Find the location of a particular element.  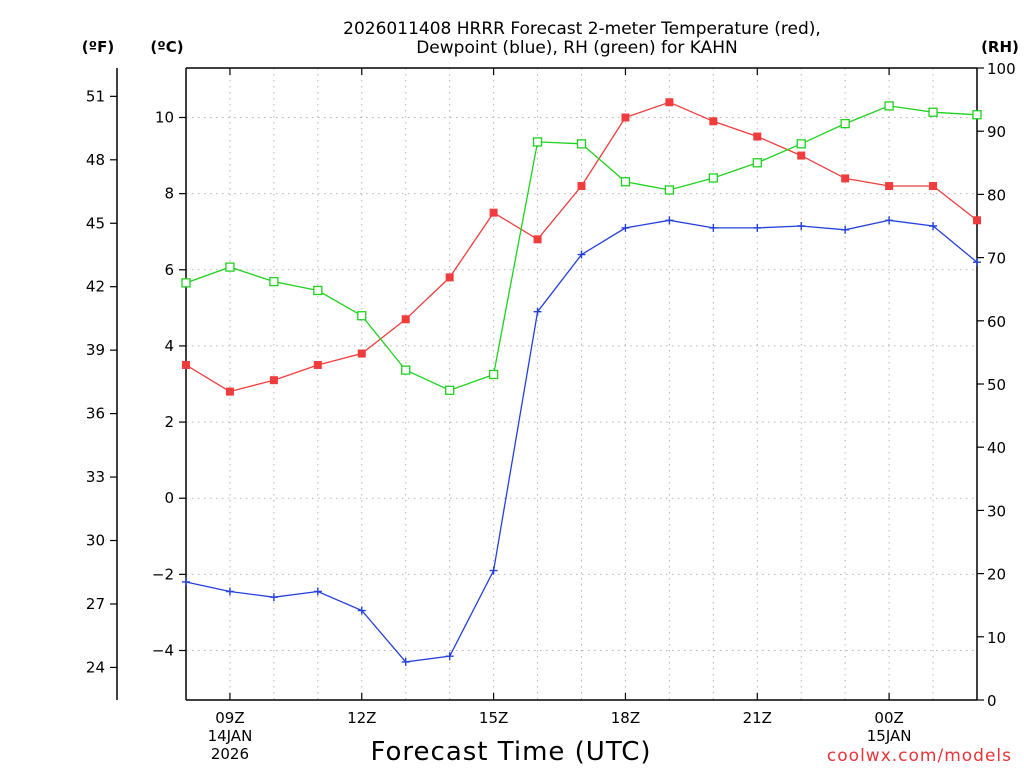

credit-text: coolwx.com/models is located at coordinates (919, 756).